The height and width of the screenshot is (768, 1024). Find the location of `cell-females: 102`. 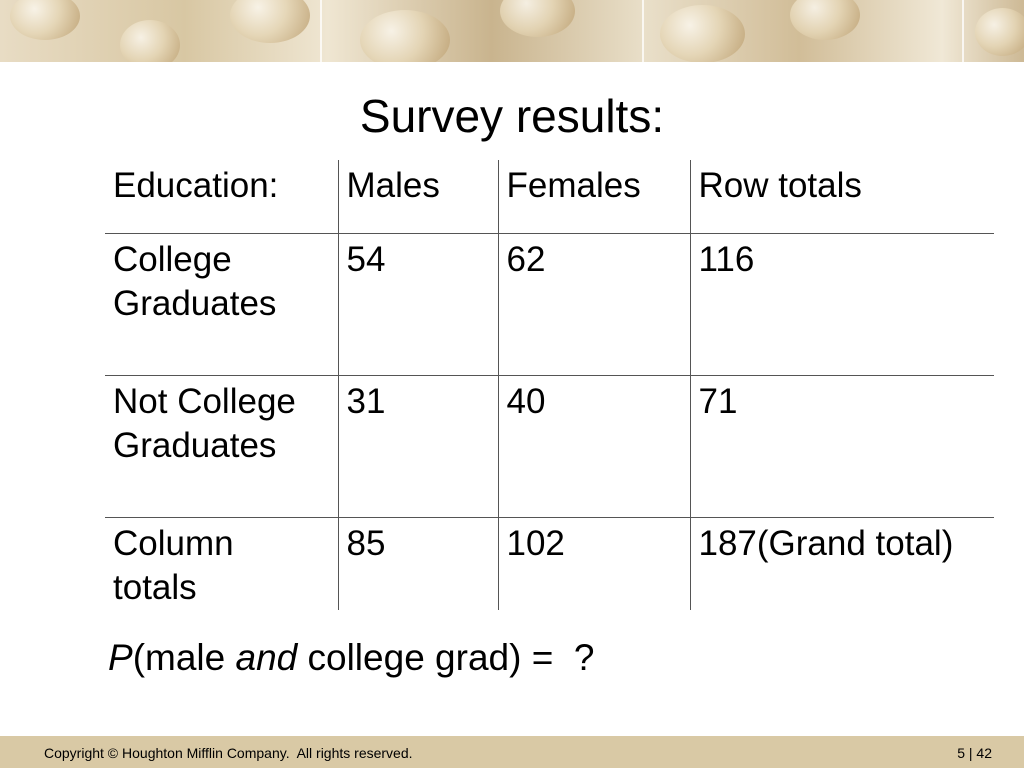

cell-females: 102 is located at coordinates (593, 563).